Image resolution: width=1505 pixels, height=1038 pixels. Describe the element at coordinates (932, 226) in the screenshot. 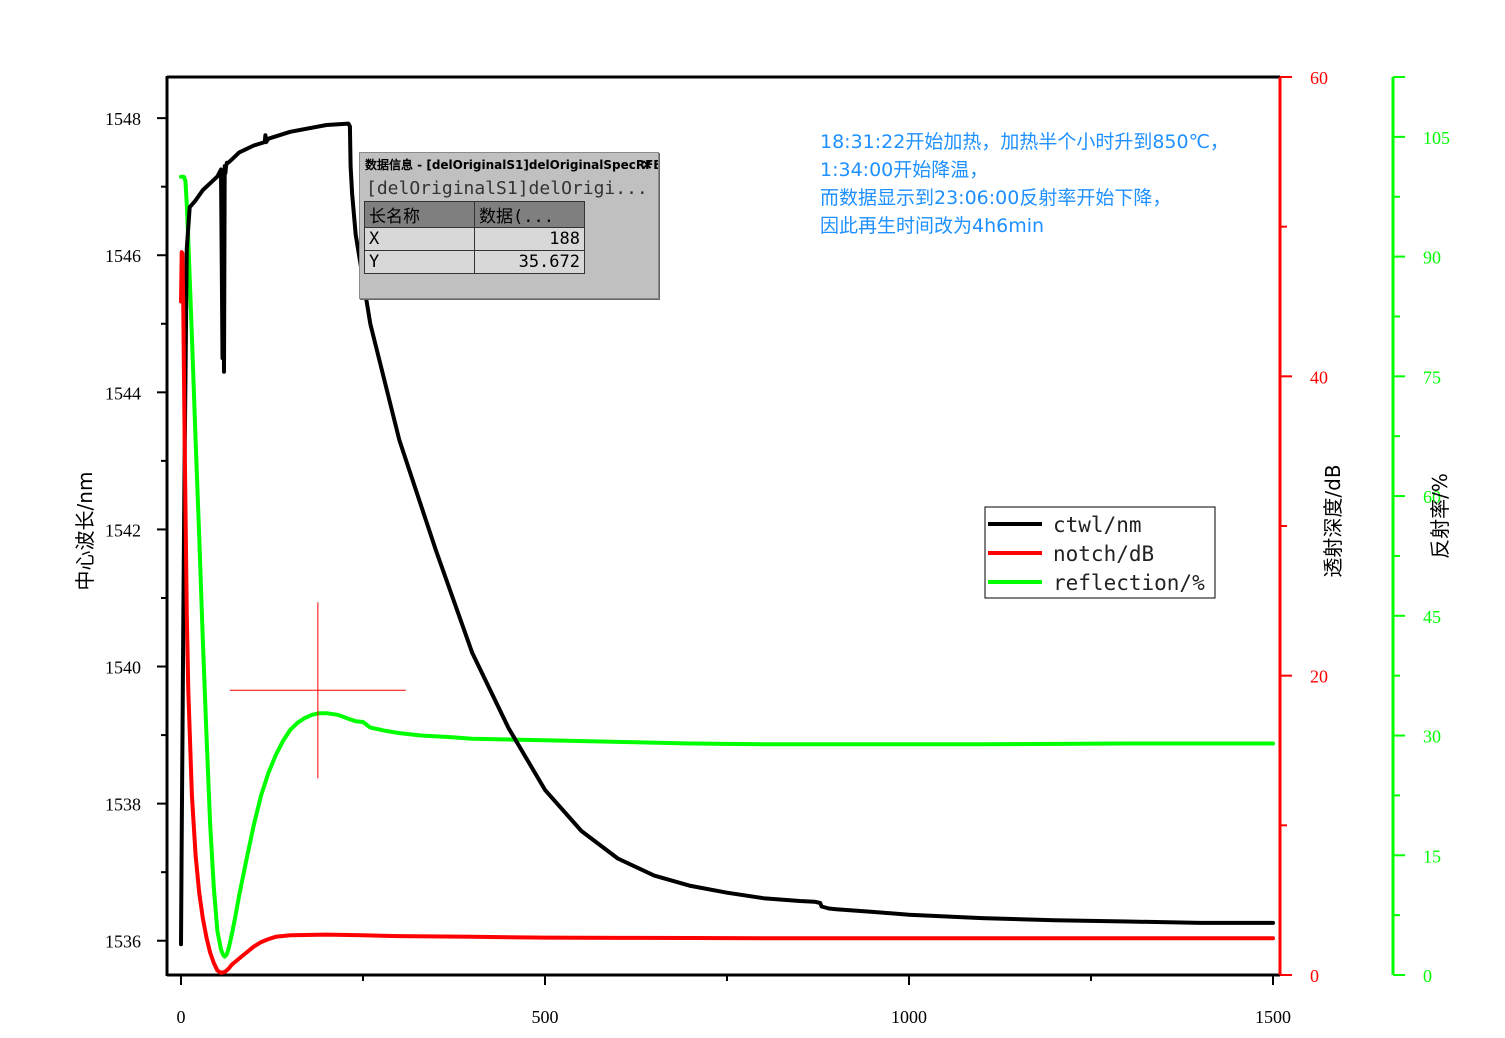

I see `note-line-4: 因此再生时间改为4h6min` at that location.